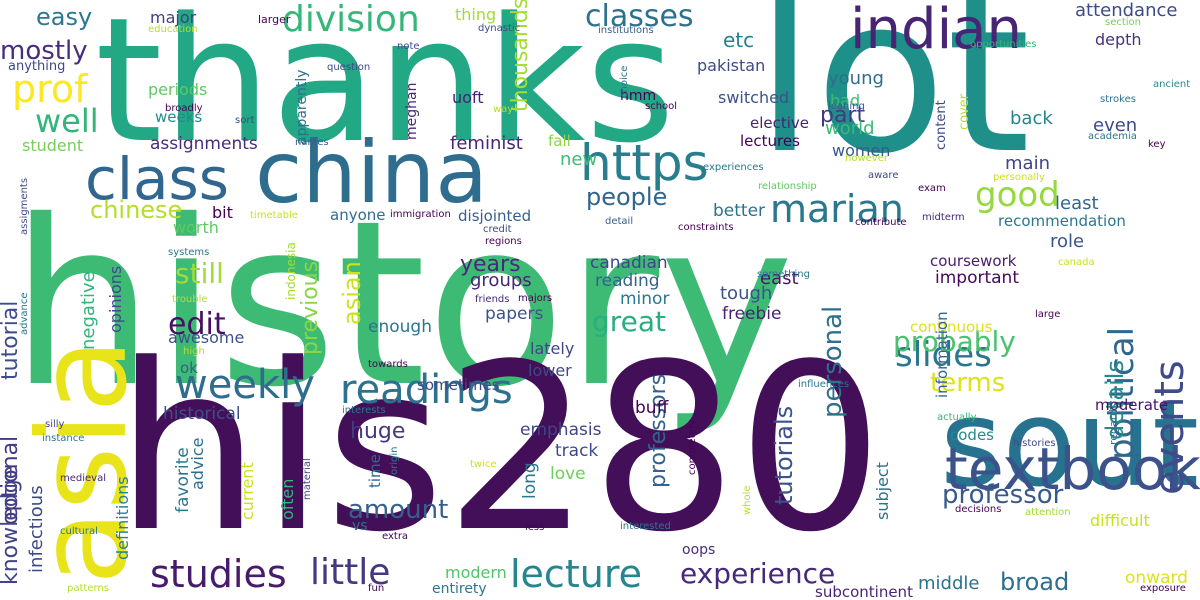 Image resolution: width=1200 pixels, height=600 pixels. I want to click on word: regards, so click(1113, 424).